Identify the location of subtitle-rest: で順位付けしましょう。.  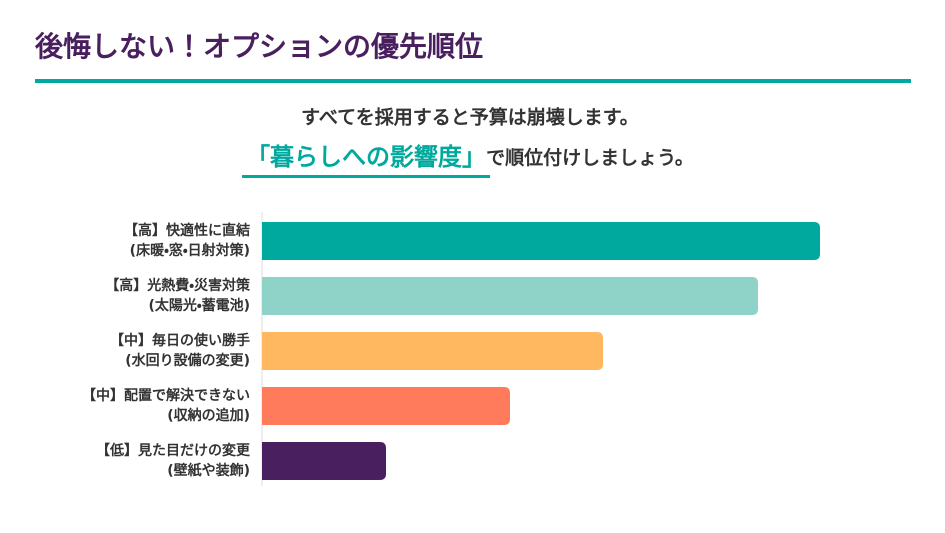
(590, 157).